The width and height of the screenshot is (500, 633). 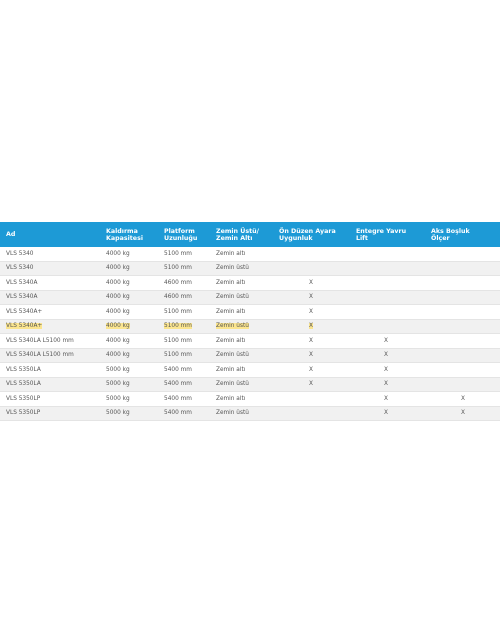 I want to click on table-cell: VLS 5350LP, so click(x=50, y=399).